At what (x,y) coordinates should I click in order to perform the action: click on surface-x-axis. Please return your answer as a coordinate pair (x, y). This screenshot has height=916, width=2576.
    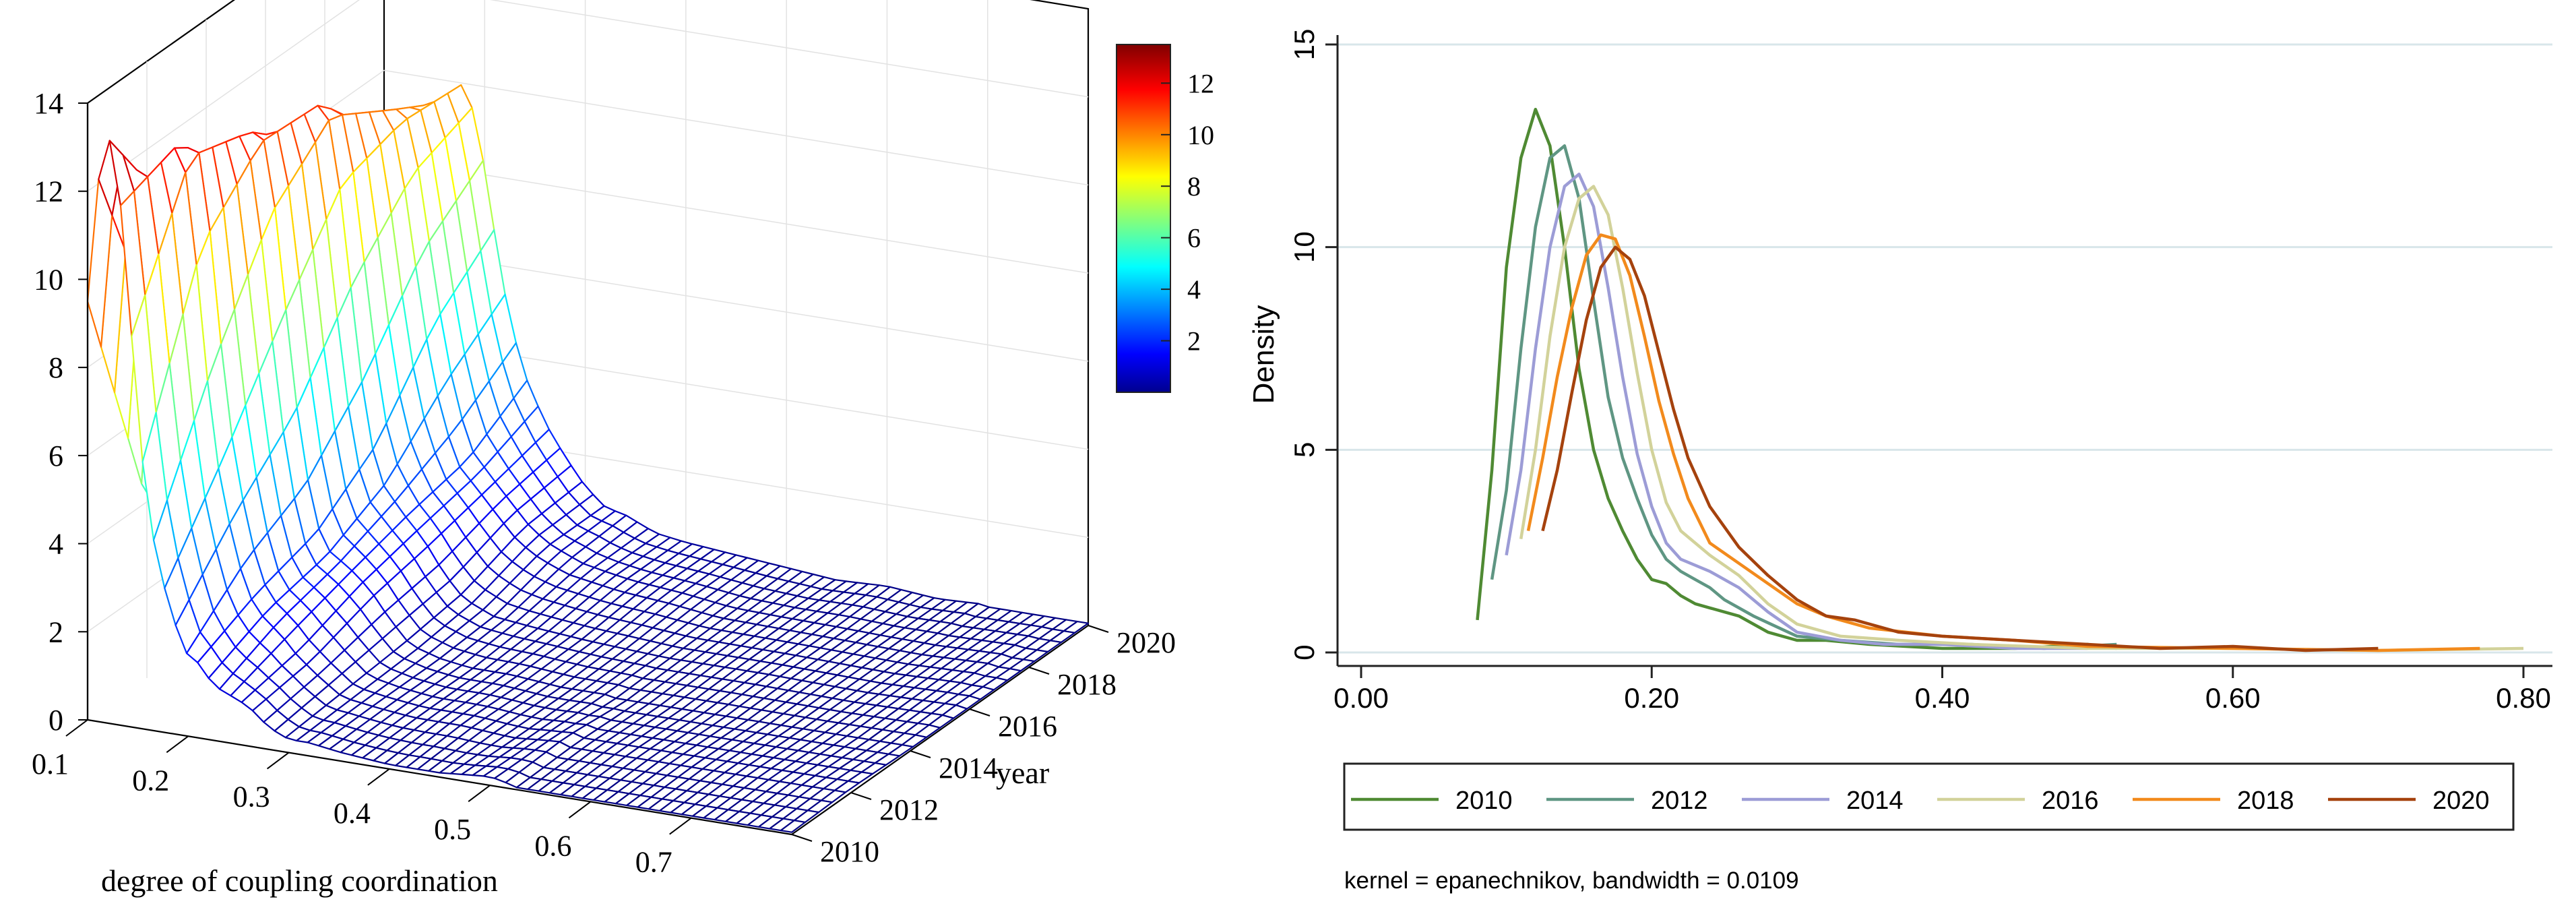
    Looking at the image, I should click on (439, 777).